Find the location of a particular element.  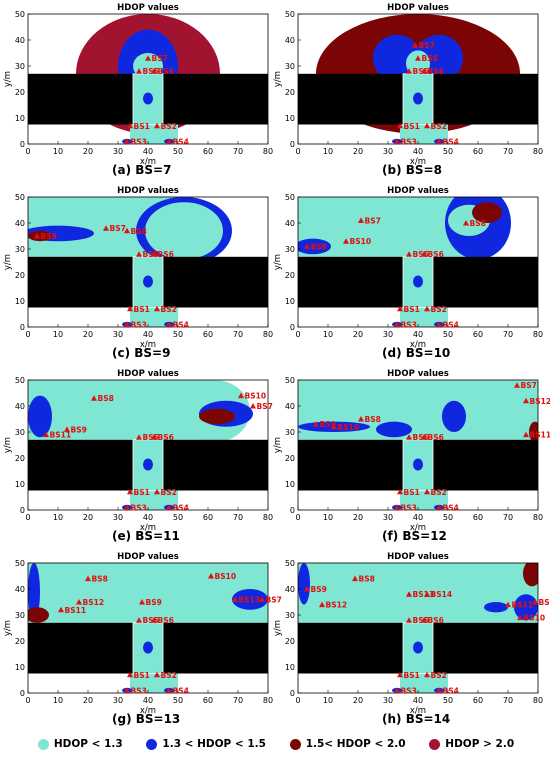

x-axis-label: x/m is located at coordinates (148, 711).